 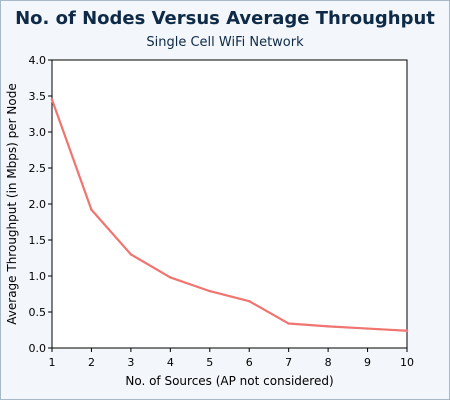 I want to click on x-tick-label: 3, so click(x=130, y=362).